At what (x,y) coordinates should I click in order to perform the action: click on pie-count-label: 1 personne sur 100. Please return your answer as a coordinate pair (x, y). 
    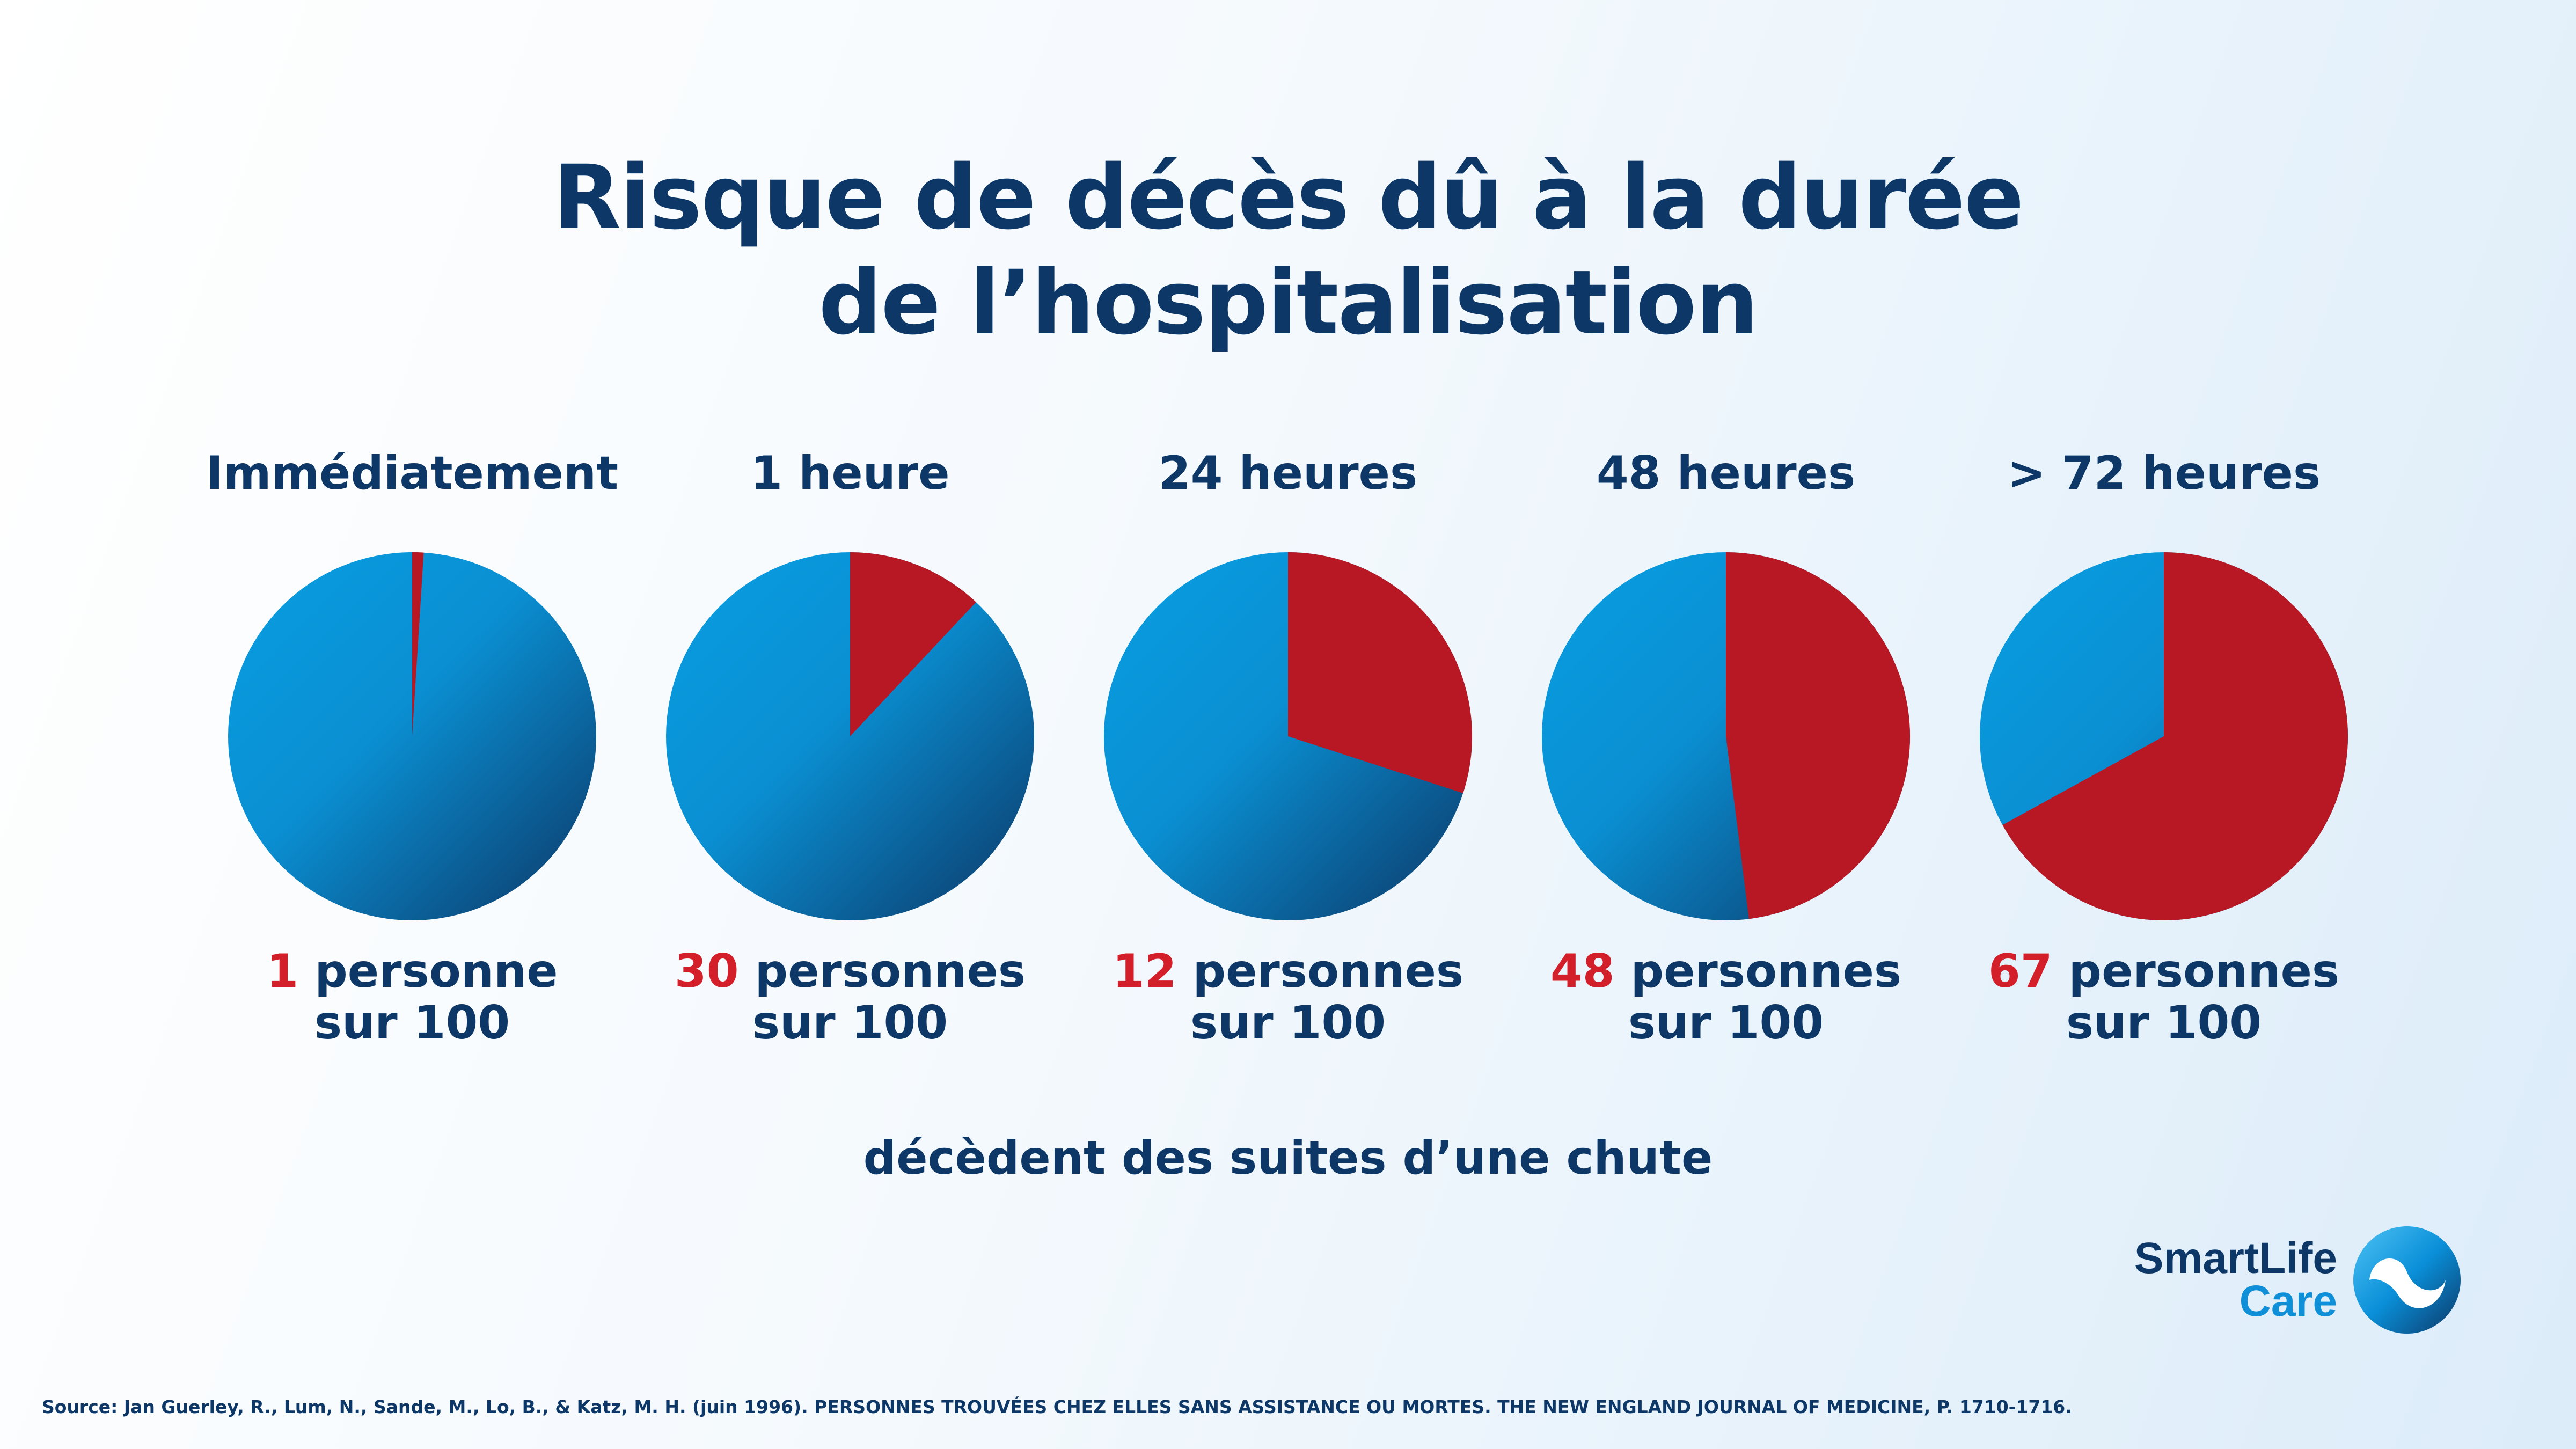
    Looking at the image, I should click on (412, 997).